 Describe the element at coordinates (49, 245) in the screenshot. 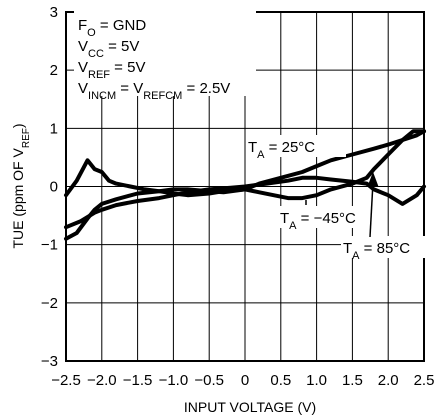

I see `y-tick-label: −1` at that location.